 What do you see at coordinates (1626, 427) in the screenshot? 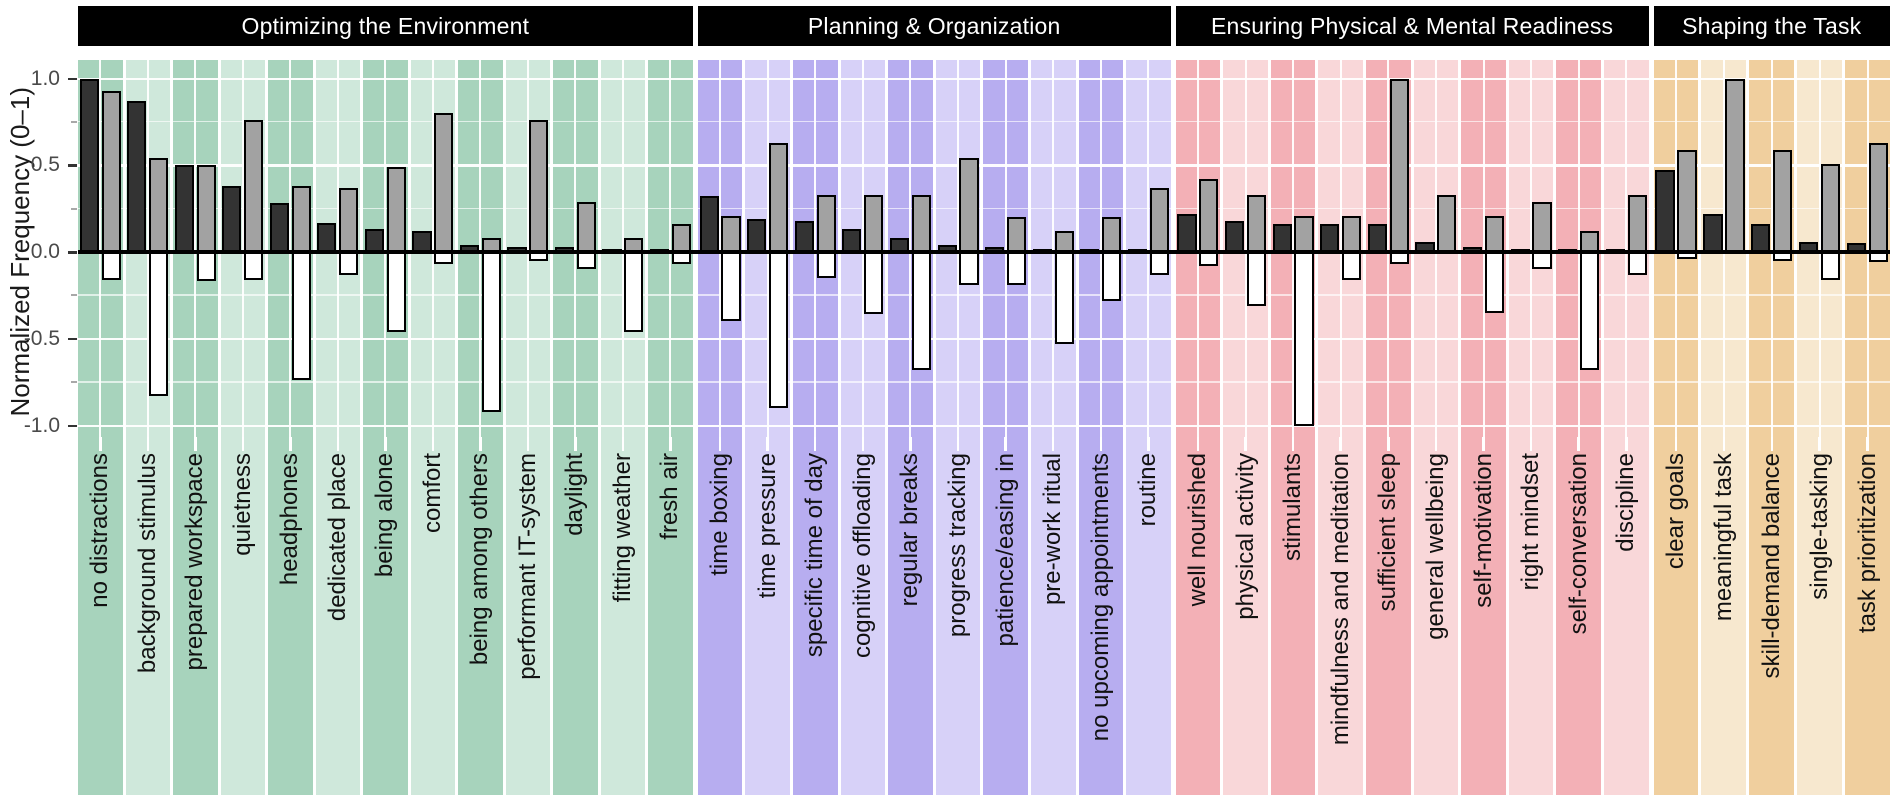
I see `category-column: discipline` at bounding box center [1626, 427].